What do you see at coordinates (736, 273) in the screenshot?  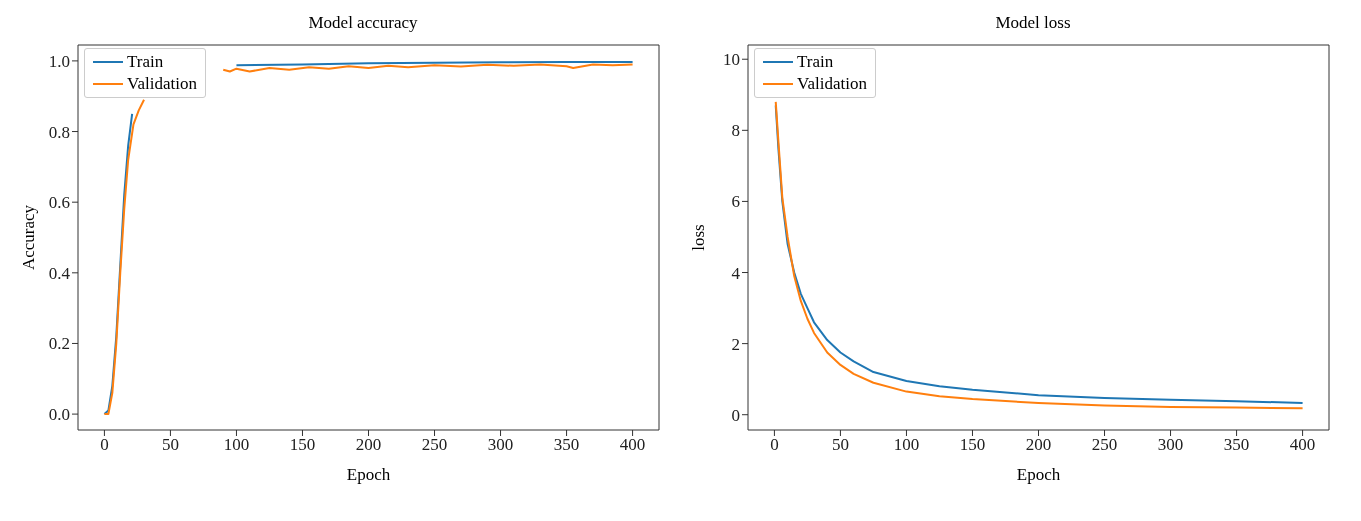 I see `y-tick-label: 4` at bounding box center [736, 273].